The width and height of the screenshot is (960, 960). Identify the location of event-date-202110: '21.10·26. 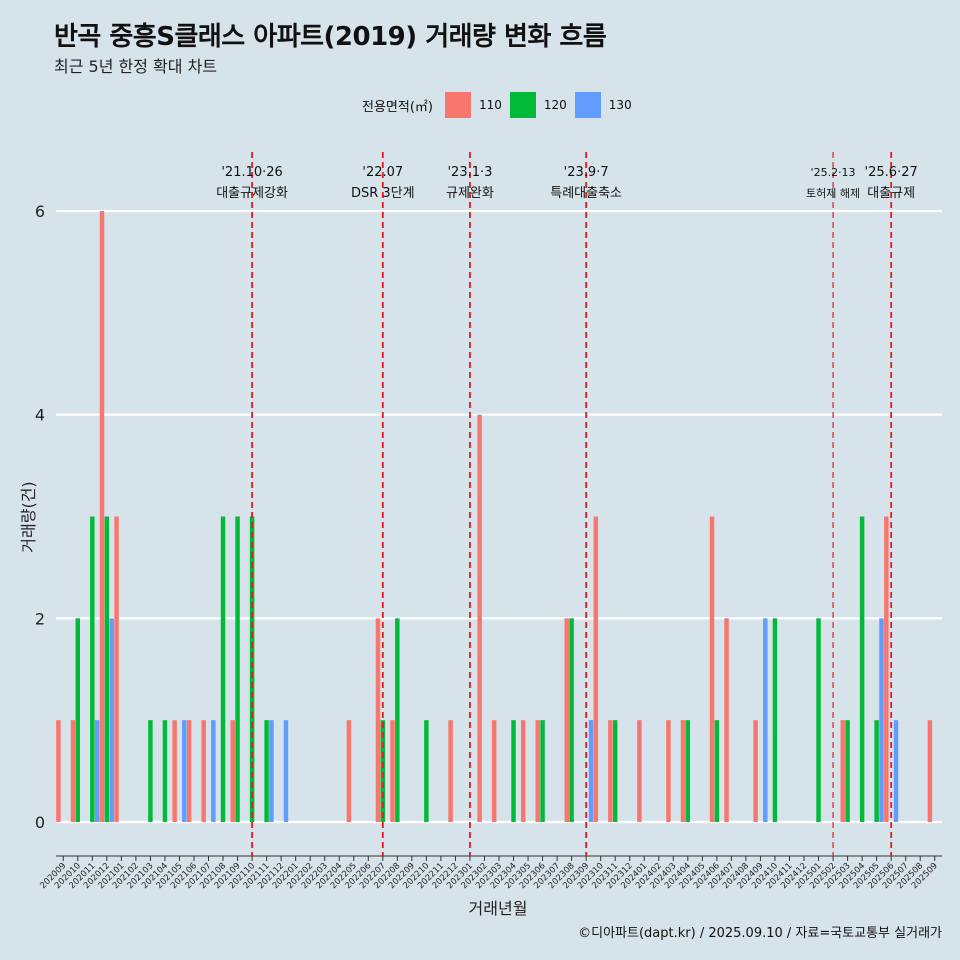
(251, 172).